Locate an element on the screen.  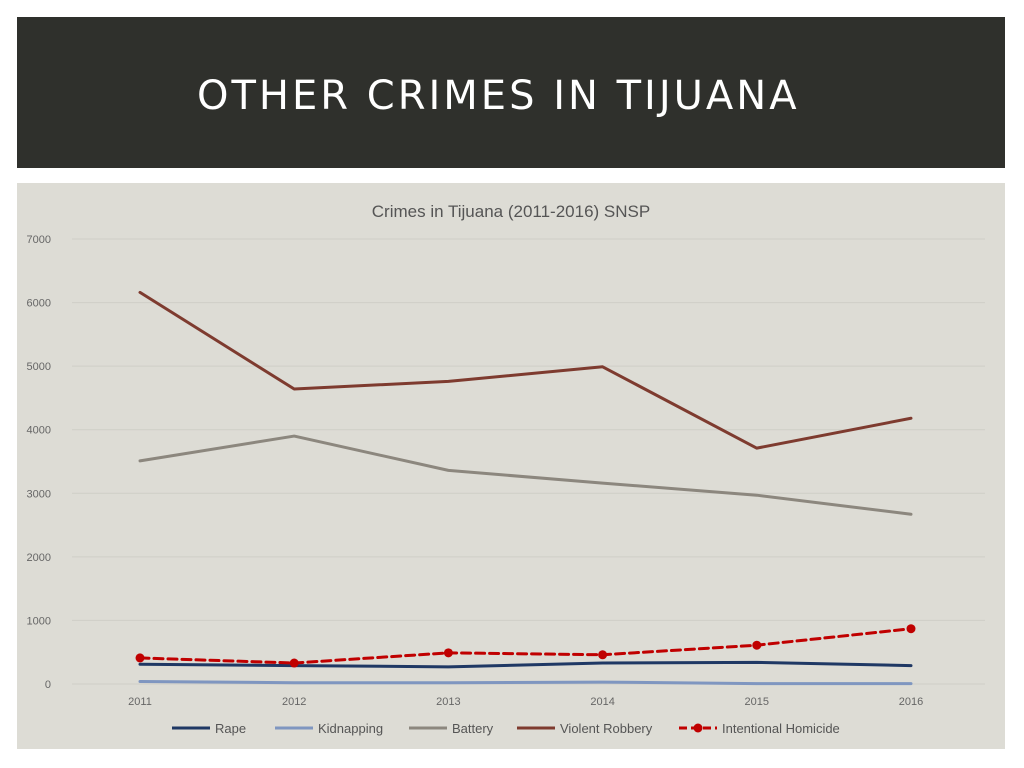
y-tick-label: 2000 is located at coordinates (39, 558).